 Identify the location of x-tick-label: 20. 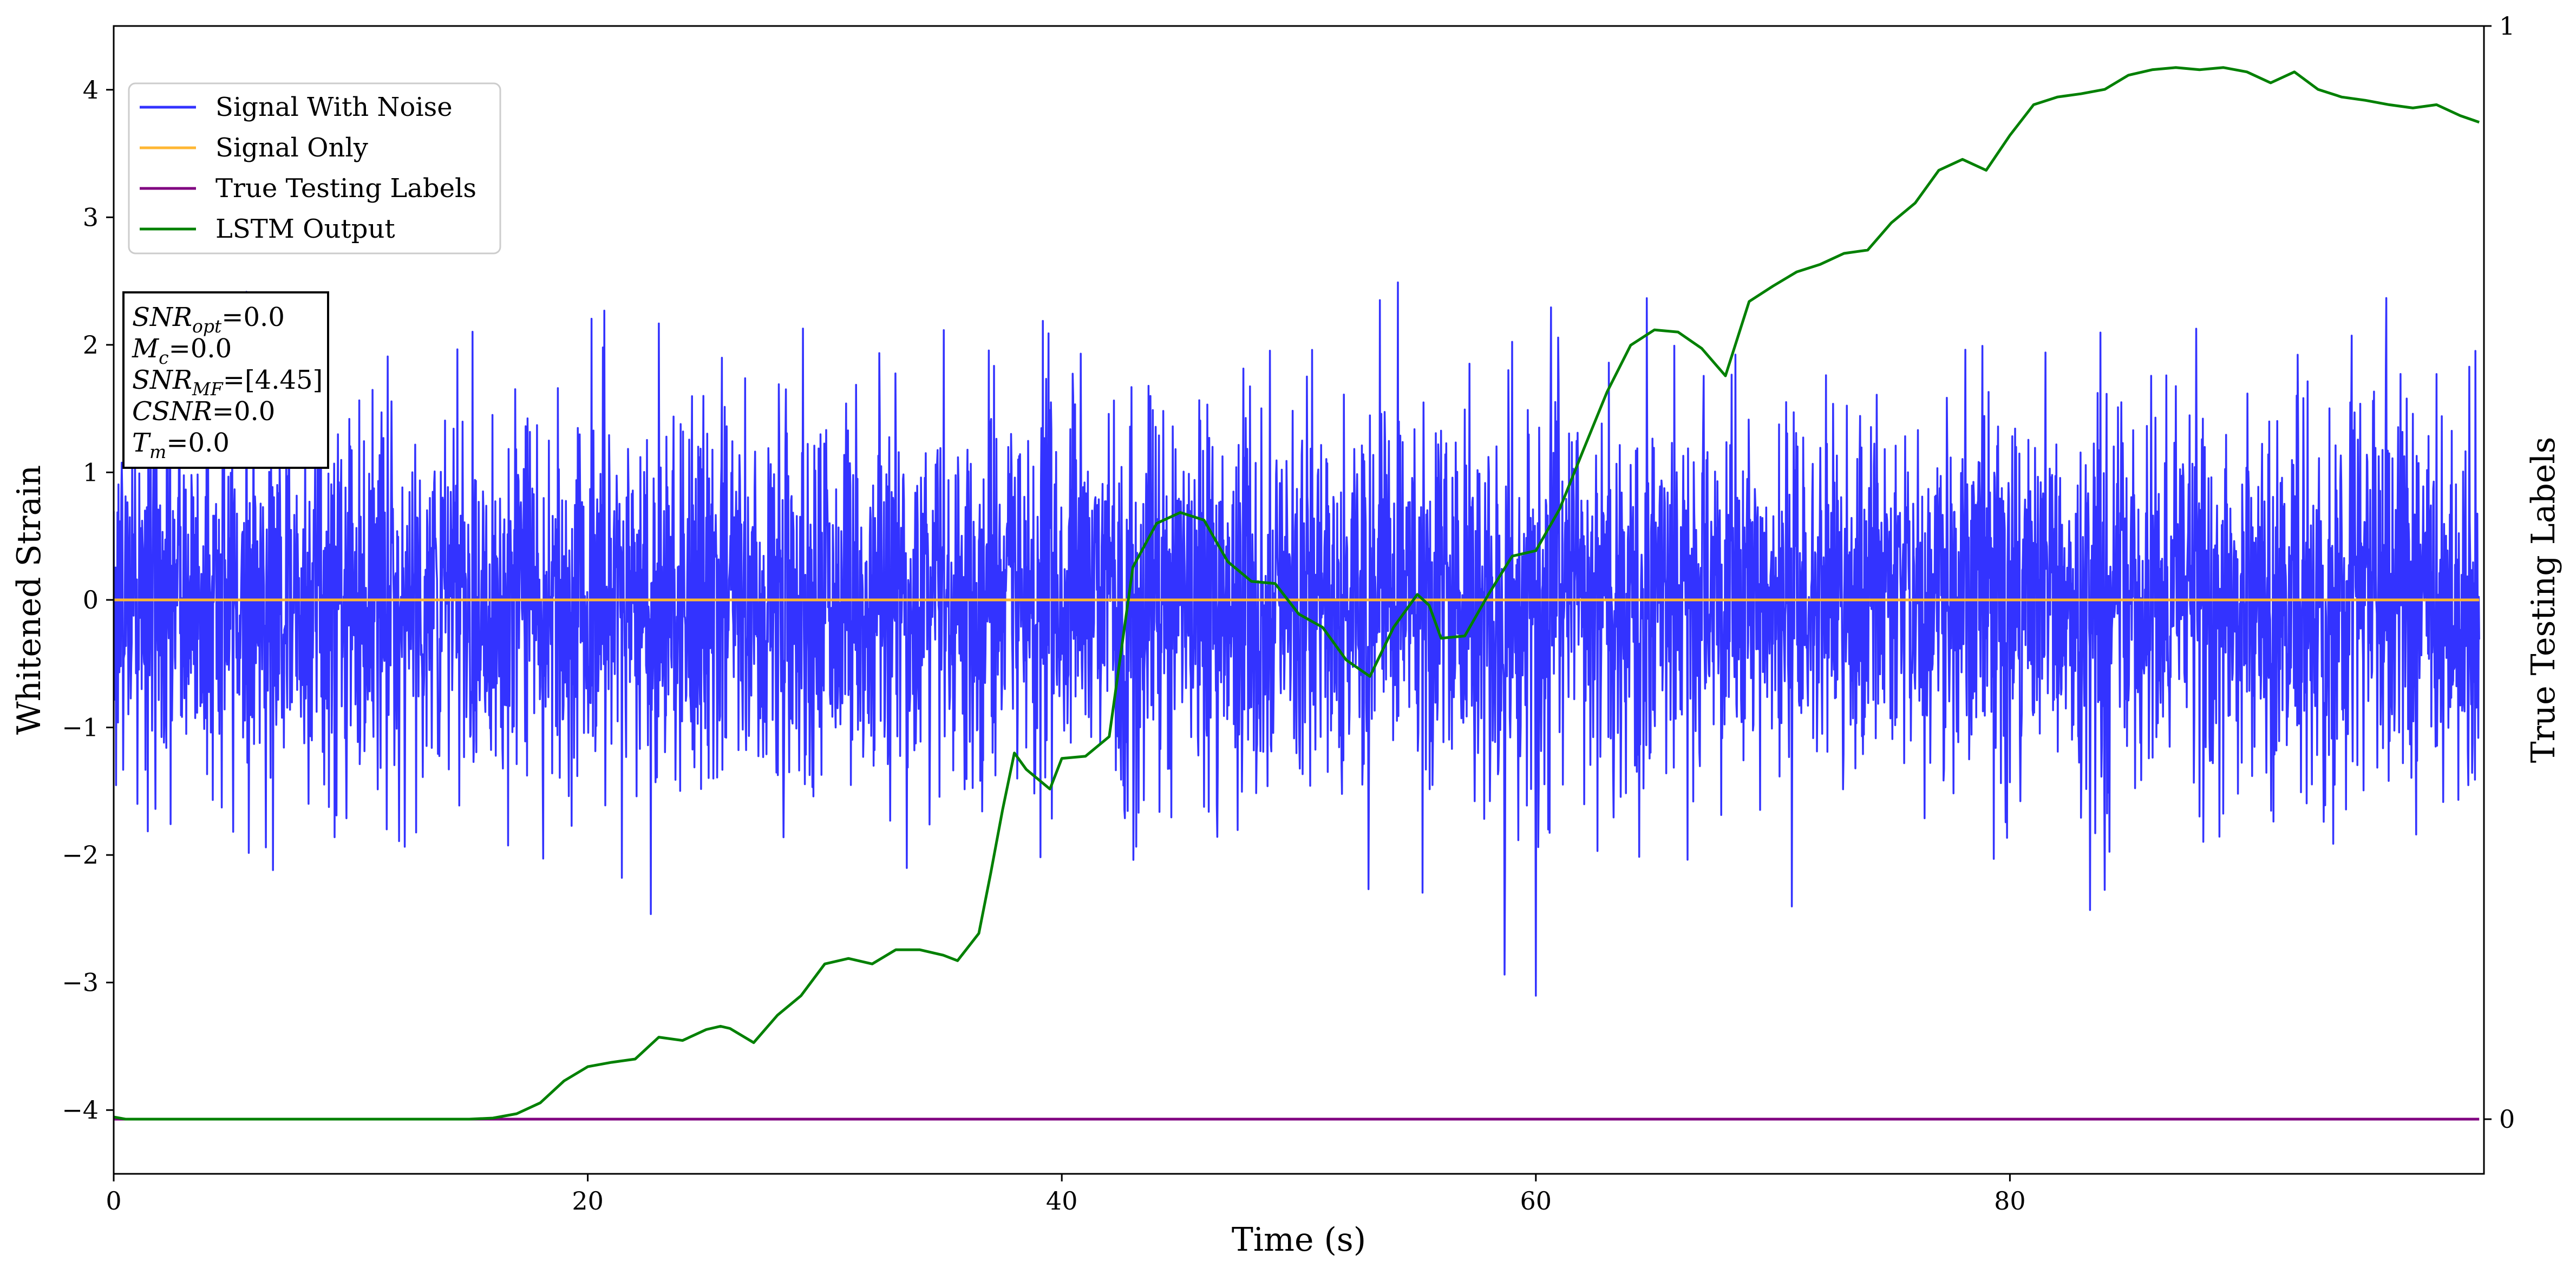
(588, 1201).